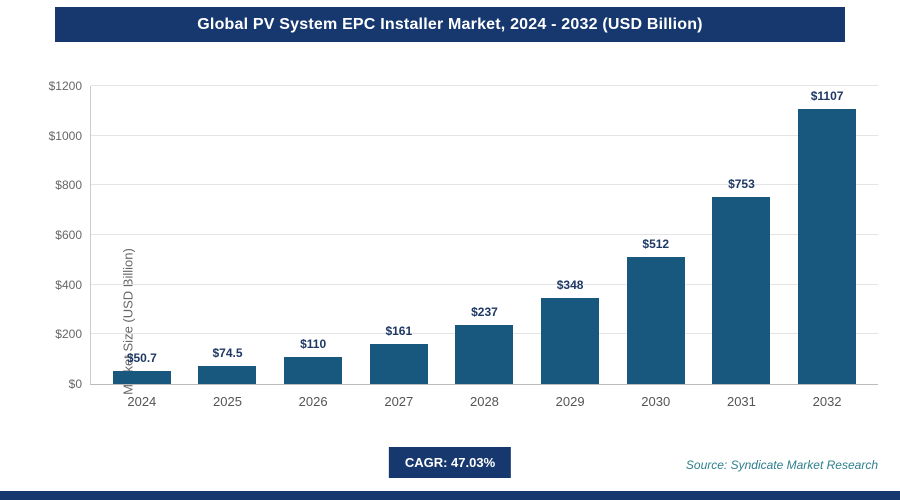 Image resolution: width=900 pixels, height=500 pixels. I want to click on bar-group-2025: $74.5 2025, so click(227, 247).